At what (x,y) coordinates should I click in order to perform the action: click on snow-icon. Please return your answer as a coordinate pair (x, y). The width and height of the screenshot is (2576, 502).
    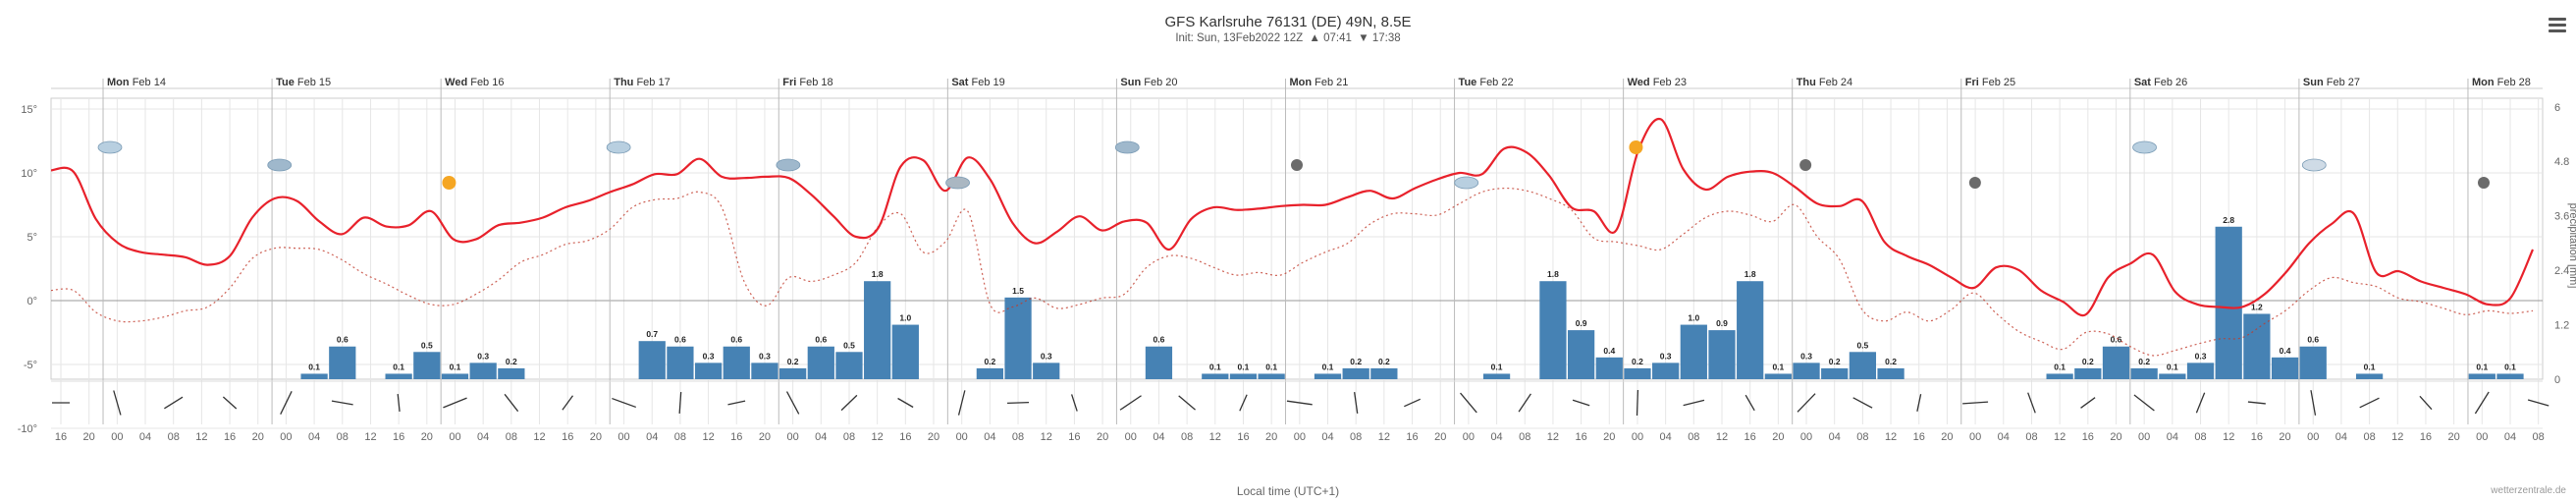
    Looking at the image, I should click on (2314, 165).